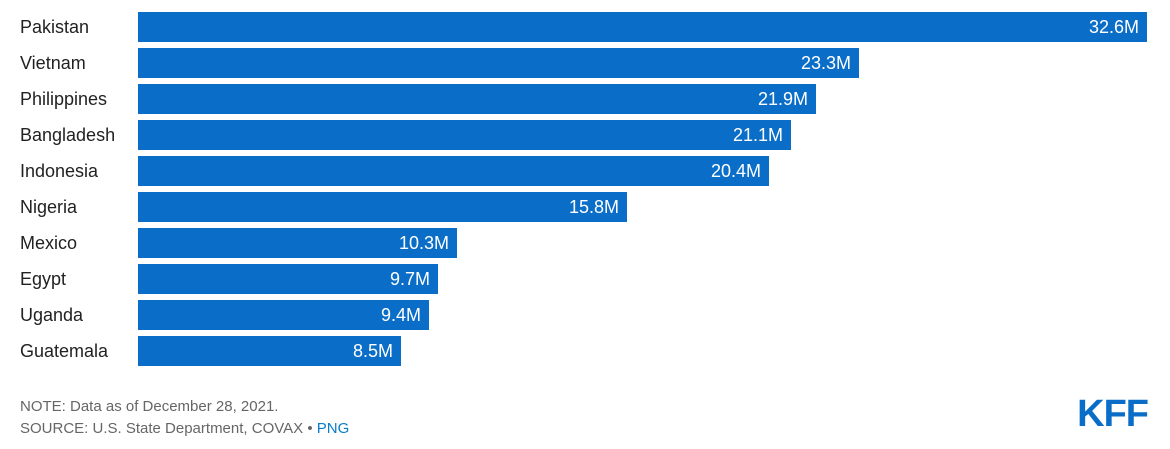 The image size is (1170, 449). What do you see at coordinates (333, 428) in the screenshot?
I see `png-download-link: PNG` at bounding box center [333, 428].